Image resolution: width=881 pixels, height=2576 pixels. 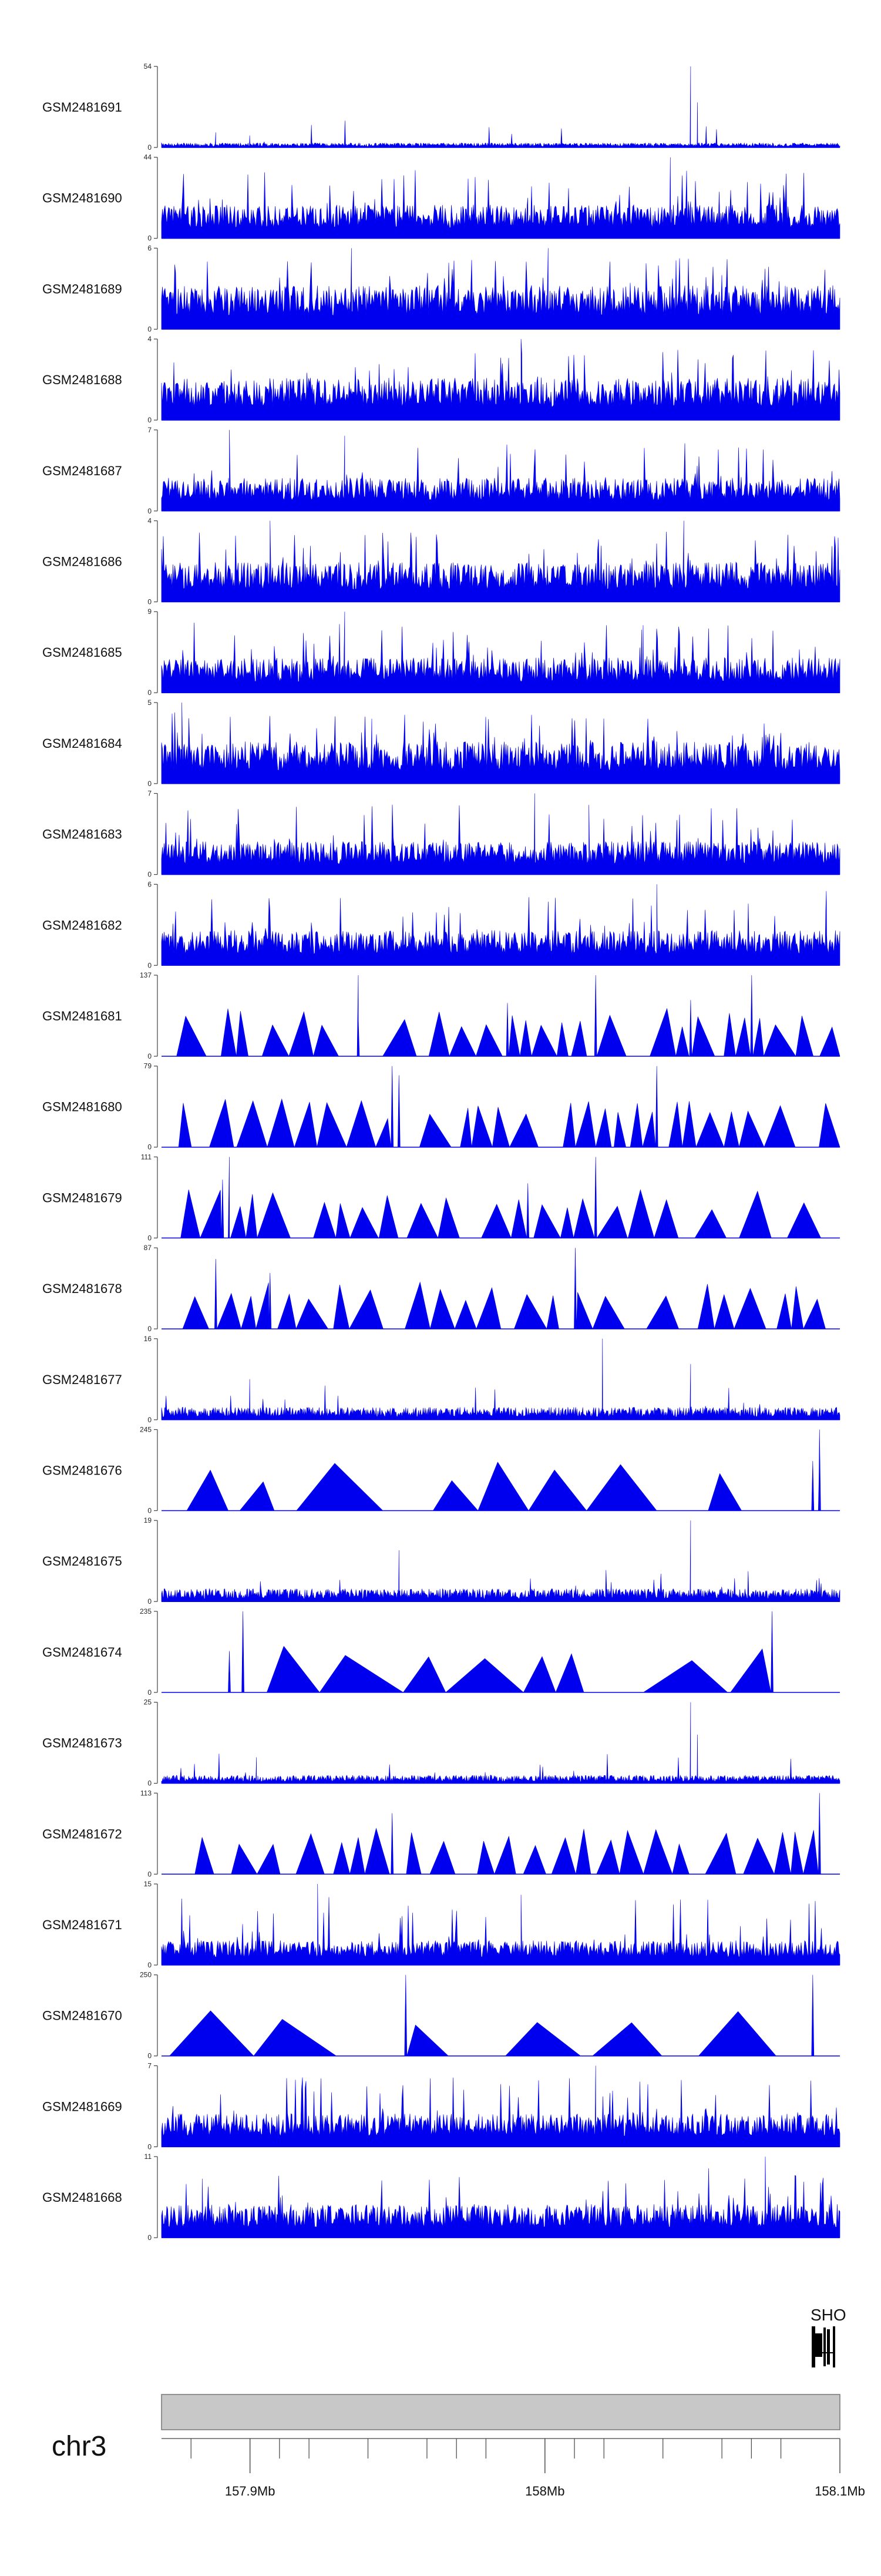 I want to click on track-ymax-label: 245, so click(x=146, y=1430).